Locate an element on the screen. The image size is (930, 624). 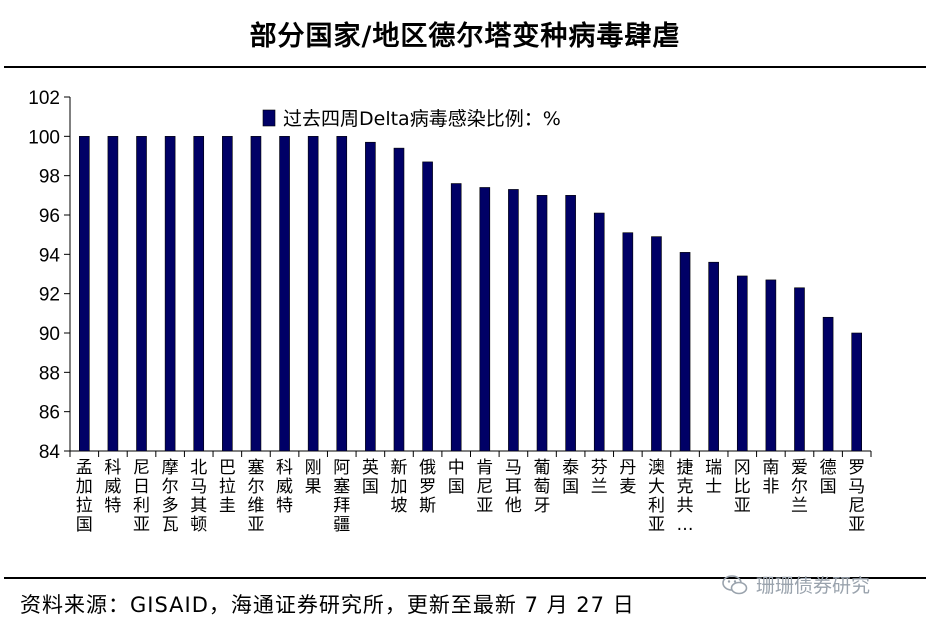
x-tick-label: 刚果 is located at coordinates (313, 477).